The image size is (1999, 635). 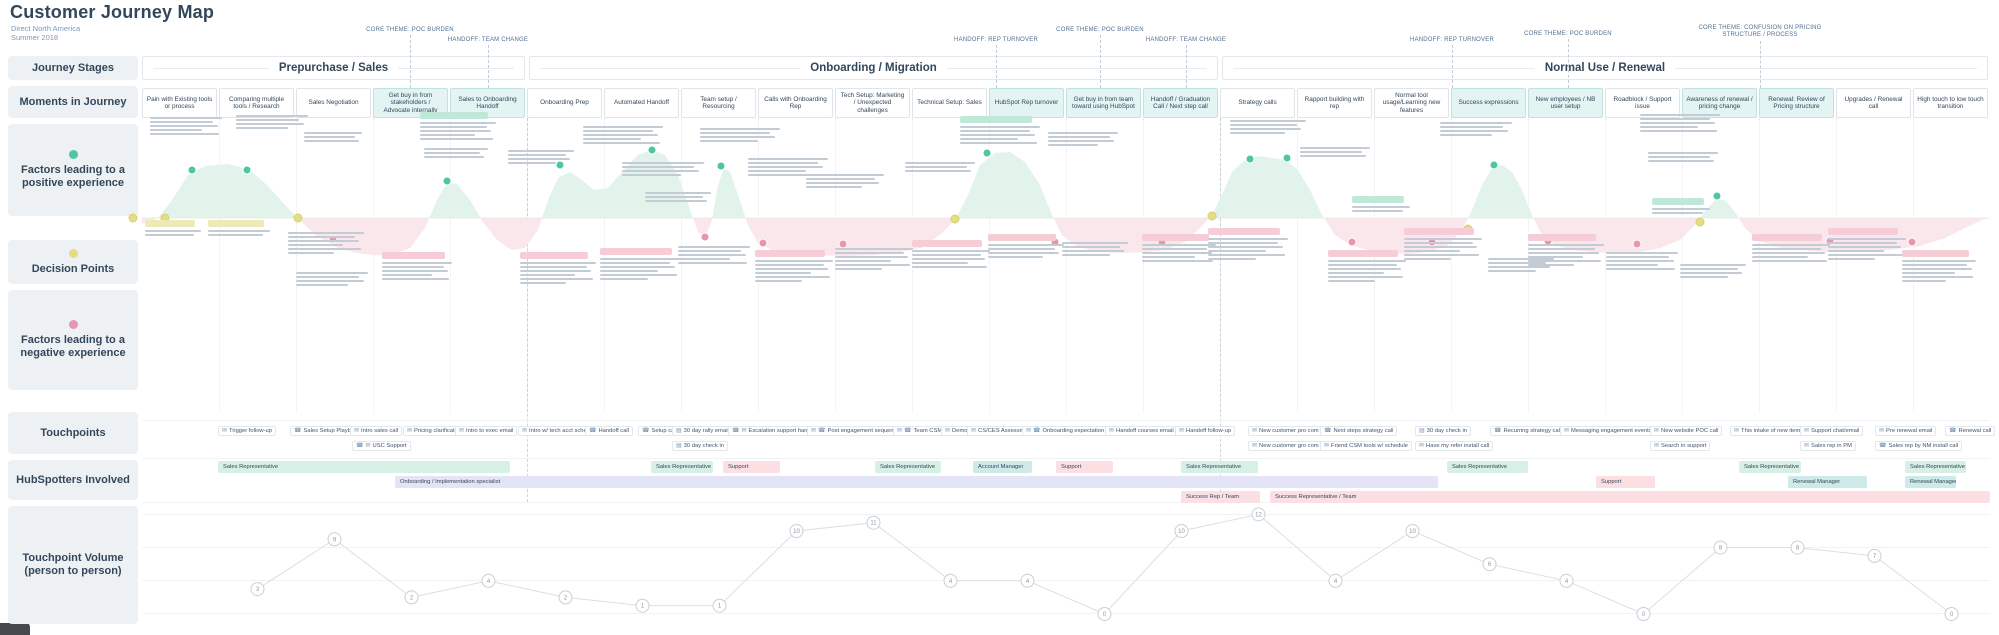 What do you see at coordinates (1919, 446) in the screenshot?
I see `touchpoint-chip: ☎ Sales rep by NM install call` at bounding box center [1919, 446].